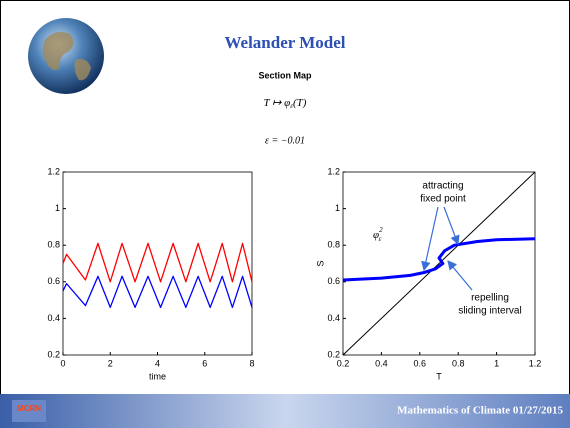  I want to click on x-tick-label: 8, so click(251, 363).